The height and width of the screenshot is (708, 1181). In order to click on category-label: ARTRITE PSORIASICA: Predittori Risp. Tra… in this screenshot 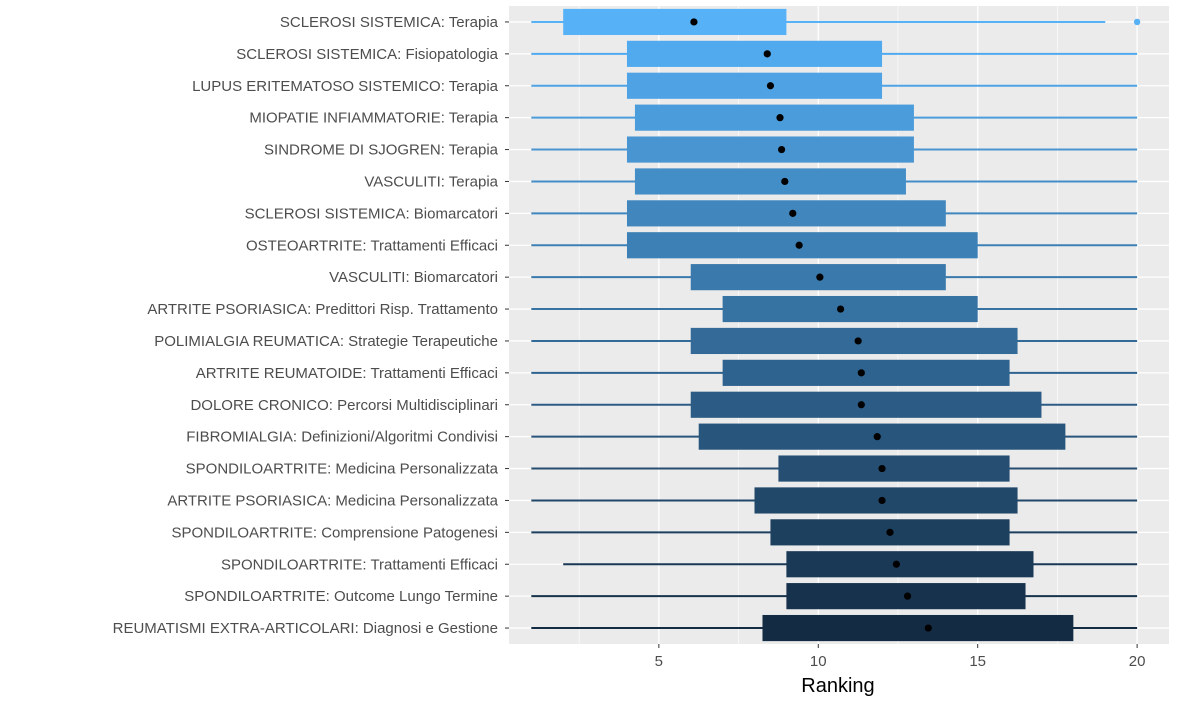, I will do `click(322, 309)`.